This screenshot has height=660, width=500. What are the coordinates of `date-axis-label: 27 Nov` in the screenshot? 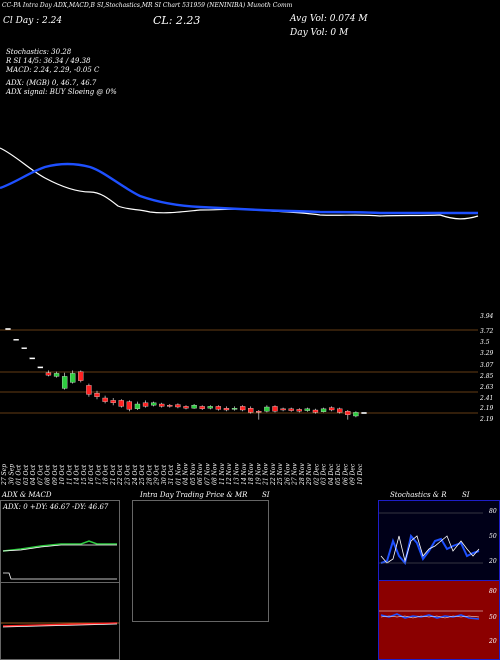 It's located at (295, 474).